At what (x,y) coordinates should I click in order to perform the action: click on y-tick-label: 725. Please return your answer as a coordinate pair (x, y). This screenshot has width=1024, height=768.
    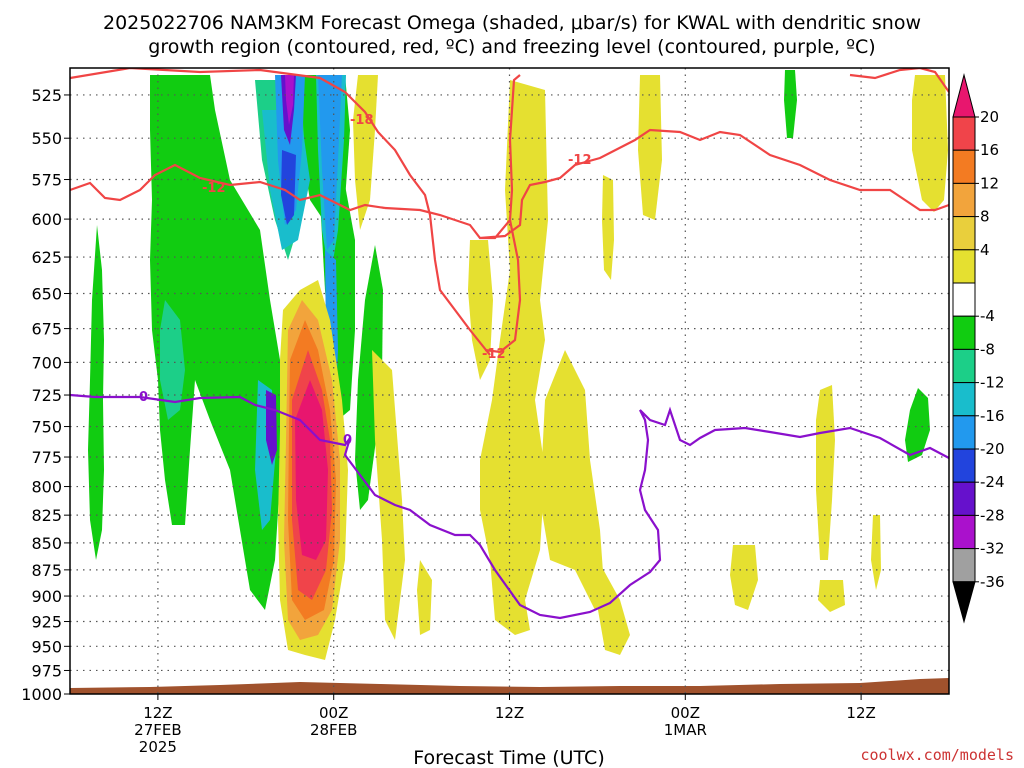
    Looking at the image, I should click on (46, 395).